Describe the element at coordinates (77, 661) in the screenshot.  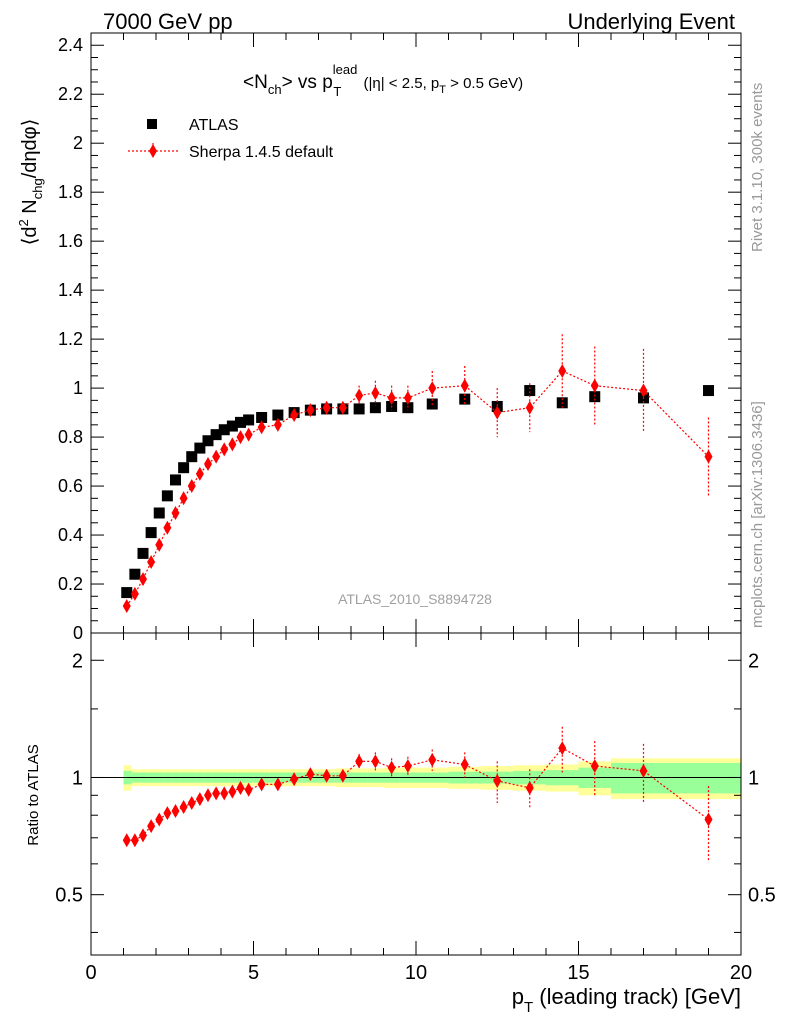
I see `ratio-y-tick-label: 2` at that location.